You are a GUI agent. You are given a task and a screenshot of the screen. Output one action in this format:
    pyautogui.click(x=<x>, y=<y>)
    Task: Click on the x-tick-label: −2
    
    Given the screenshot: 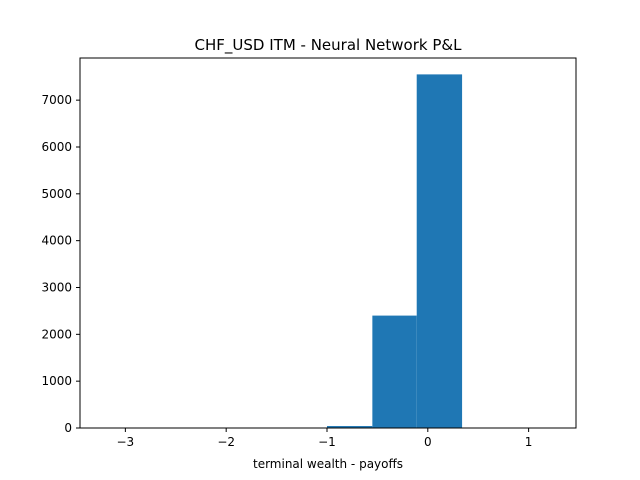 What is the action you would take?
    pyautogui.click(x=226, y=442)
    